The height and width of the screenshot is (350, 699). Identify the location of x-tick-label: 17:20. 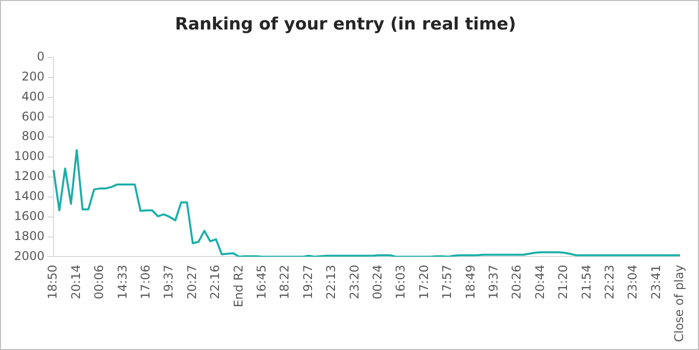
(423, 282).